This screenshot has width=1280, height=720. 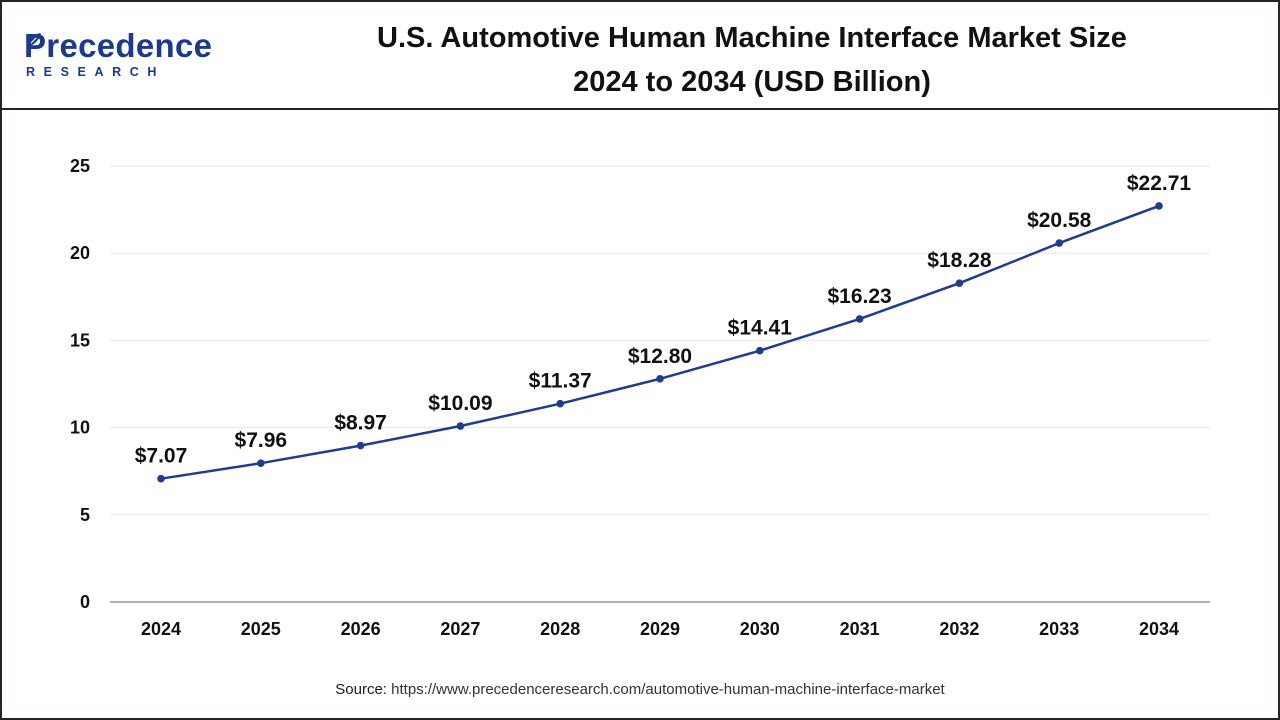 I want to click on x-tick-label-2029: 2029, so click(x=660, y=629).